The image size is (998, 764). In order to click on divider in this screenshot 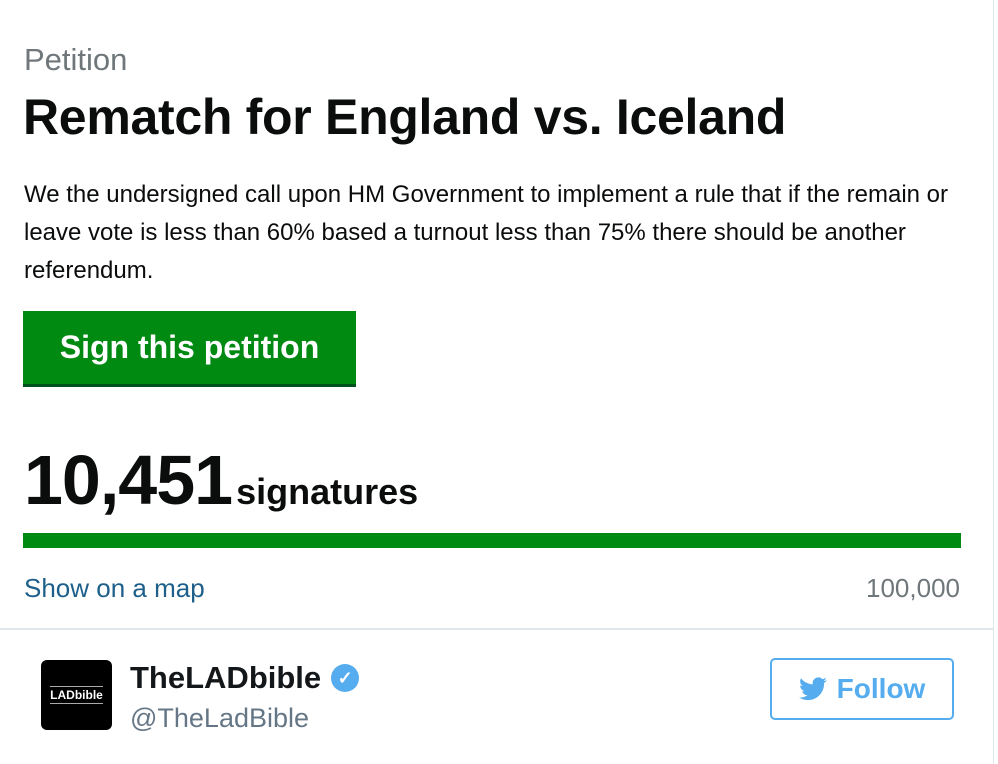, I will do `click(496, 629)`.